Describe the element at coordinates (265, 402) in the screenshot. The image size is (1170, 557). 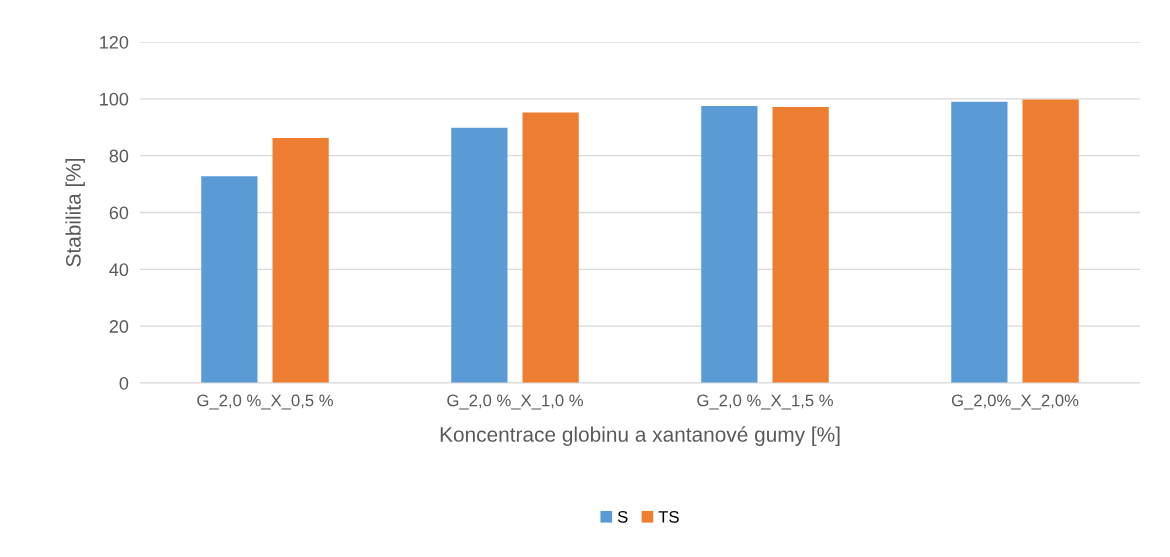
I see `x-tick-label: G_2,0 %_X_0,5 %` at that location.